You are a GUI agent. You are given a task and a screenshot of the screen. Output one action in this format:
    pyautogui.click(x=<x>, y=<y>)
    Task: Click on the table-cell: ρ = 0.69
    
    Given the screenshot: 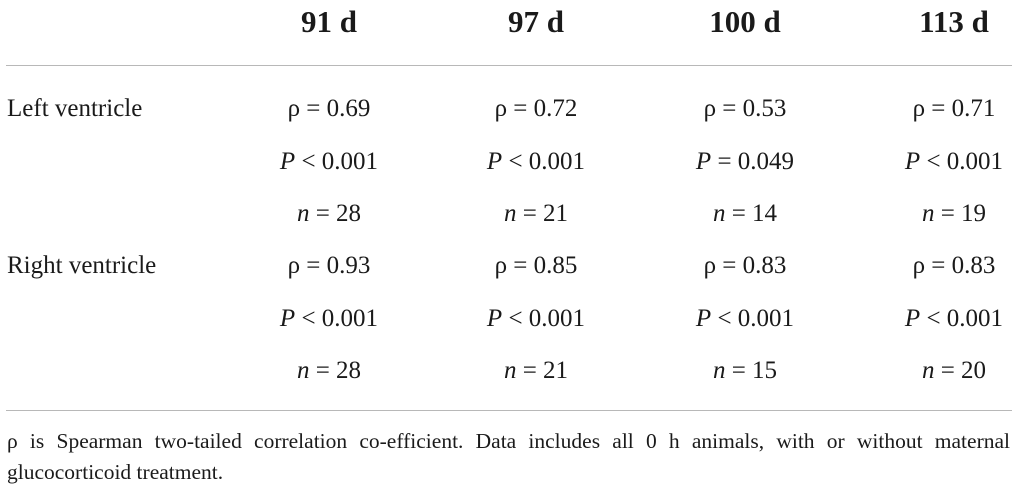 What is the action you would take?
    pyautogui.click(x=329, y=108)
    